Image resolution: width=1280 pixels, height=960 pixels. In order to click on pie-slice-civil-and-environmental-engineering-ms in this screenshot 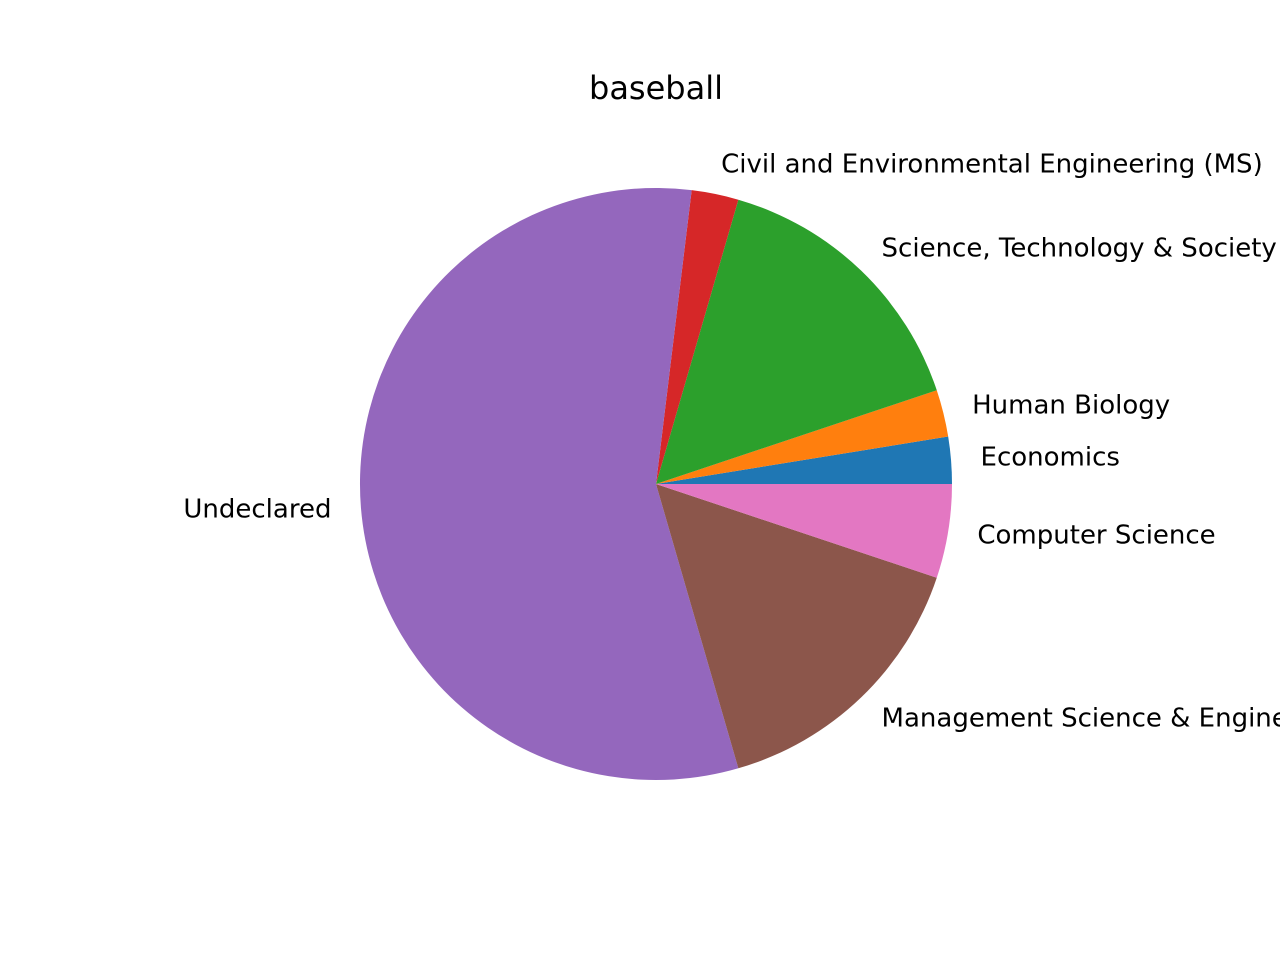, I will do `click(697, 337)`.